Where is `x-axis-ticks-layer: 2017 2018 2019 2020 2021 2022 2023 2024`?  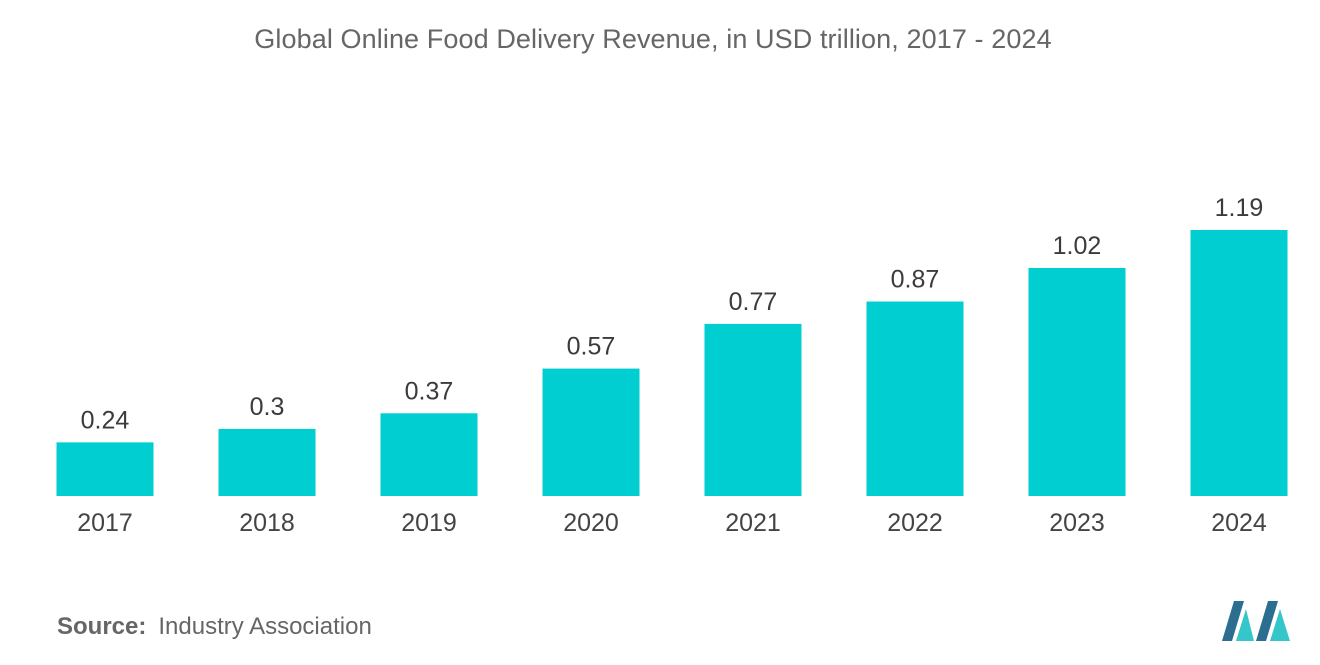 x-axis-ticks-layer: 2017 2018 2019 2020 2021 2022 2023 2024 is located at coordinates (672, 523).